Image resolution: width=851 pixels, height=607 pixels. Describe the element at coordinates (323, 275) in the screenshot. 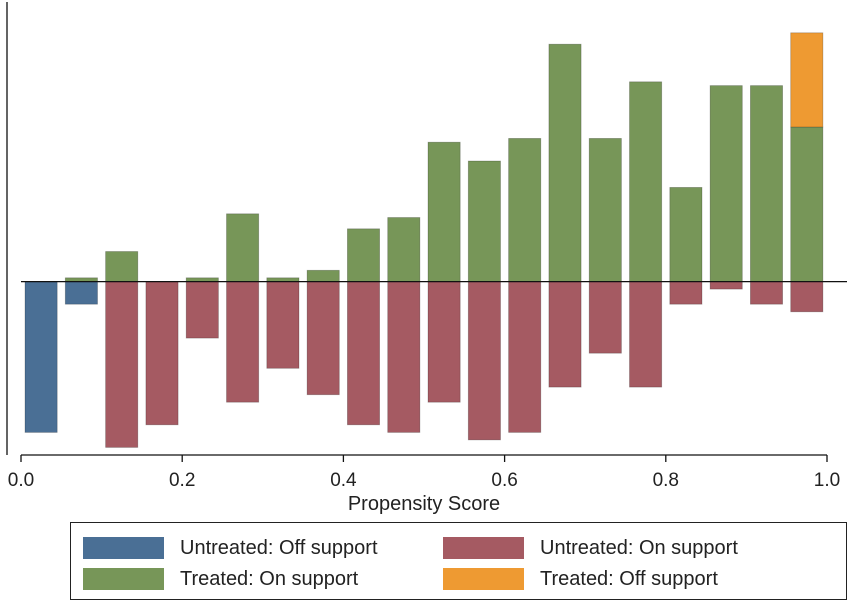

I see `bar-treated-on-support-0.375` at that location.